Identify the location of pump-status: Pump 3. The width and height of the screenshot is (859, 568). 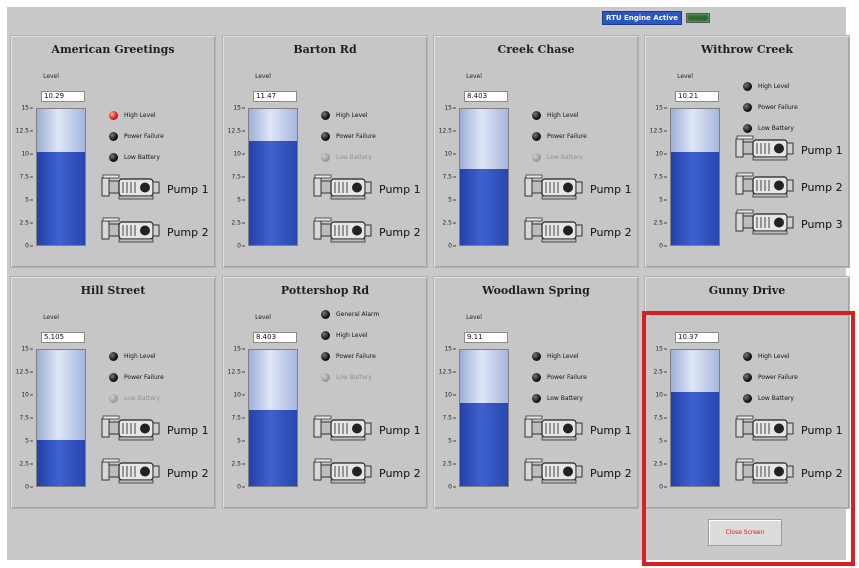
(789, 224).